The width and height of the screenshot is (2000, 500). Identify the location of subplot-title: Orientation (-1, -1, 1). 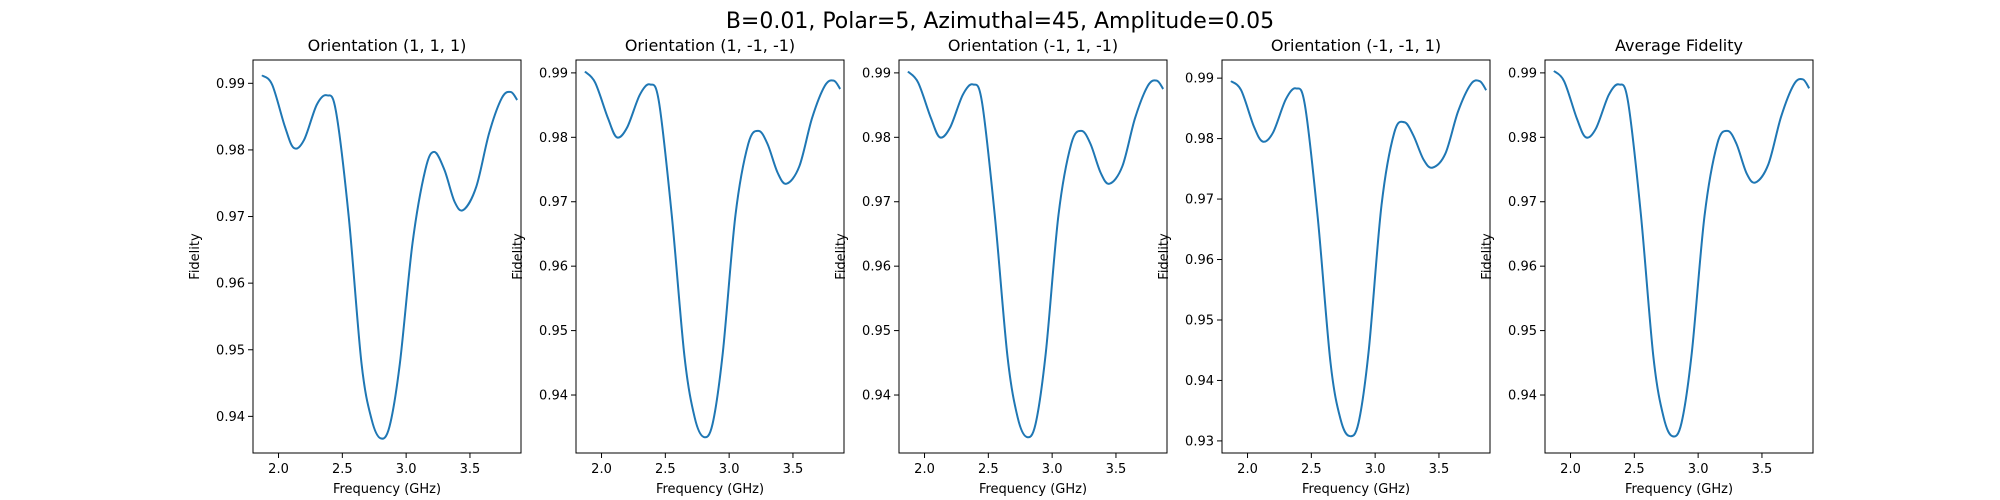
(1356, 45).